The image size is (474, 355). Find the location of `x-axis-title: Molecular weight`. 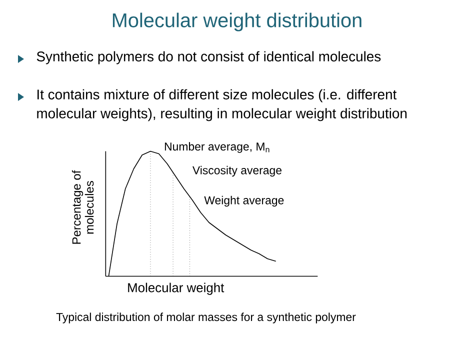

x-axis-title: Molecular weight is located at coordinates (176, 288).